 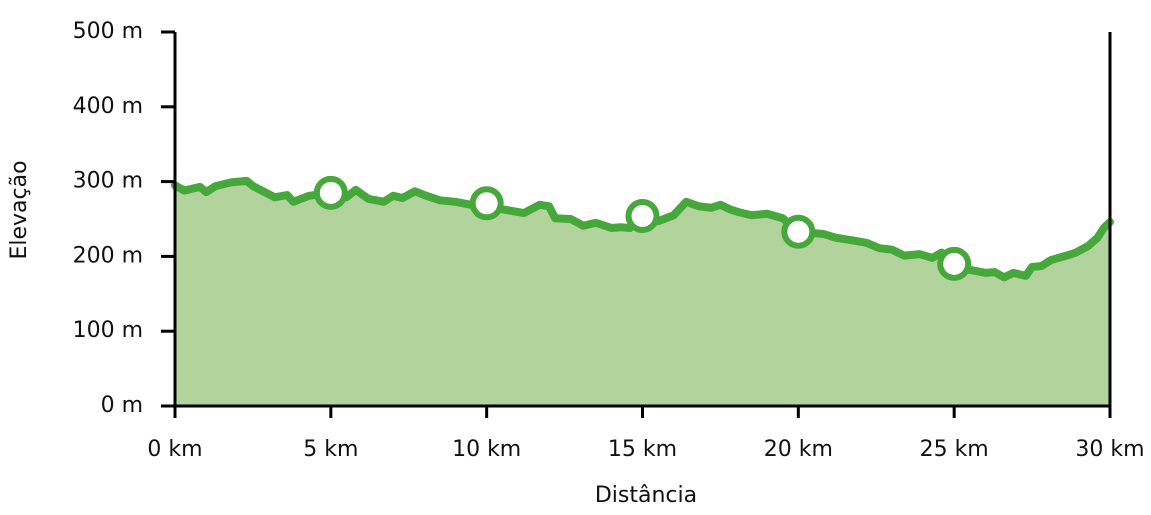 I want to click on x-tick-label: 5 km, so click(x=330, y=449).